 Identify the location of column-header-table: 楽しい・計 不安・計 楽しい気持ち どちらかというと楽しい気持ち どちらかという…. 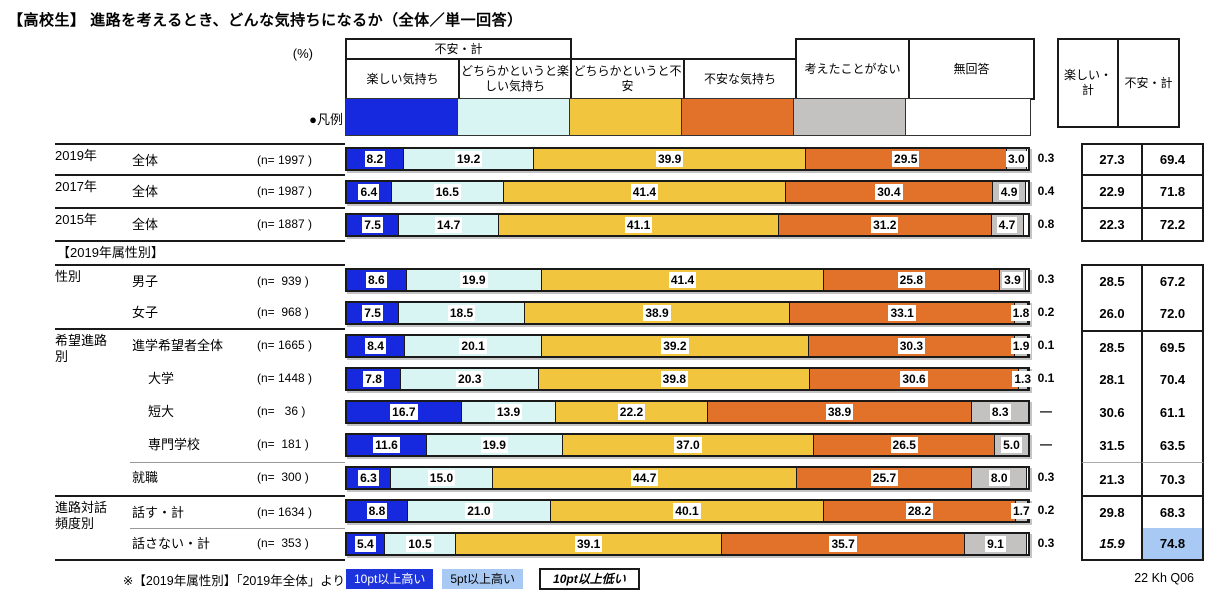
(690, 88).